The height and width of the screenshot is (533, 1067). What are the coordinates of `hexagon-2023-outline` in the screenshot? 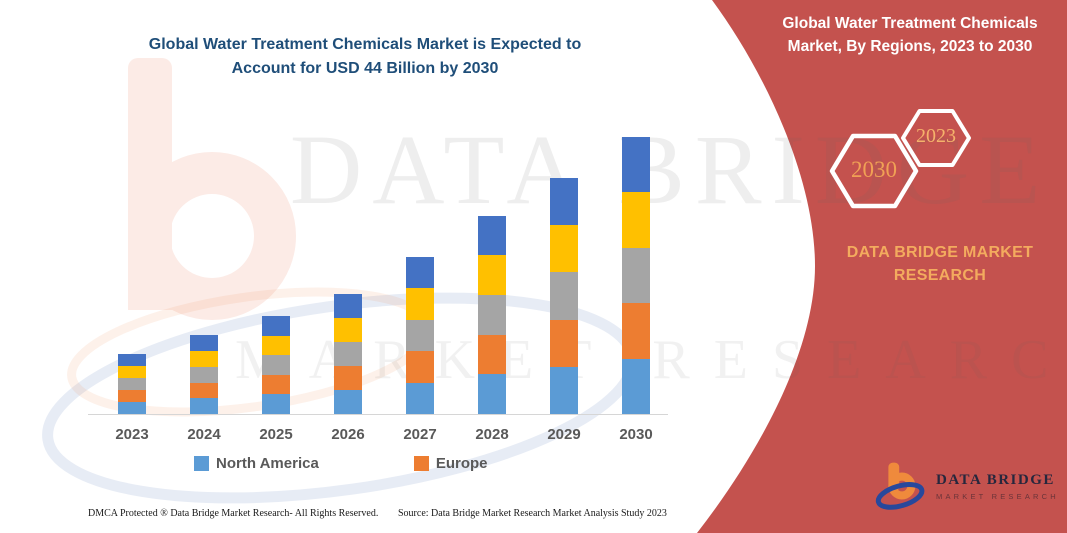 It's located at (936, 138).